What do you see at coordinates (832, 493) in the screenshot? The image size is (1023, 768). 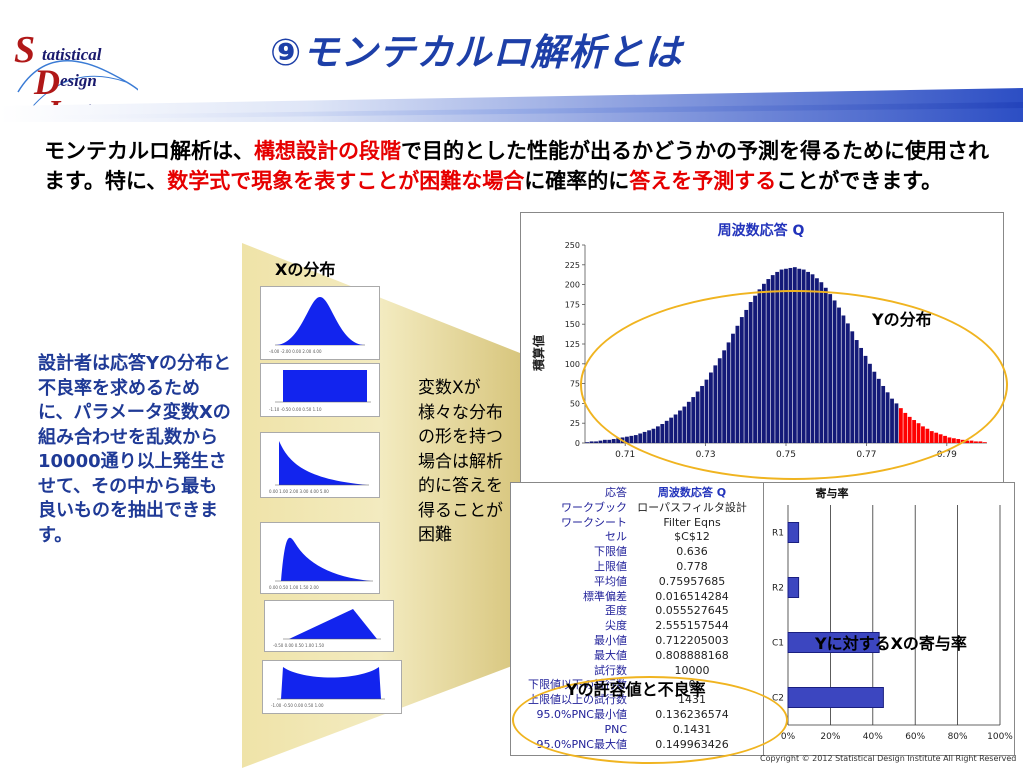 I see `contribution-title: 寄与率` at bounding box center [832, 493].